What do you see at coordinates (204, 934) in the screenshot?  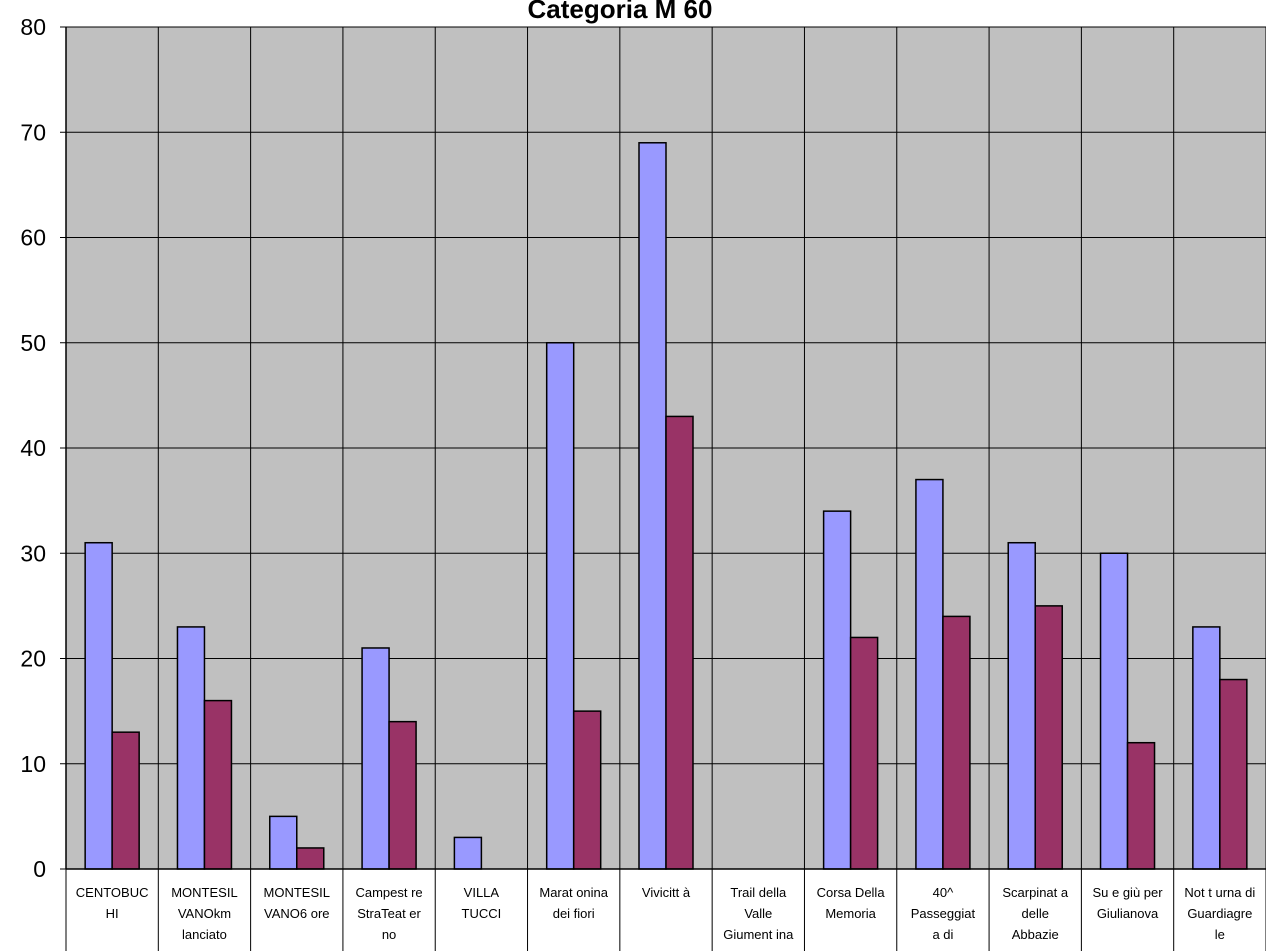 I see `x-category-label-line: lanciato` at bounding box center [204, 934].